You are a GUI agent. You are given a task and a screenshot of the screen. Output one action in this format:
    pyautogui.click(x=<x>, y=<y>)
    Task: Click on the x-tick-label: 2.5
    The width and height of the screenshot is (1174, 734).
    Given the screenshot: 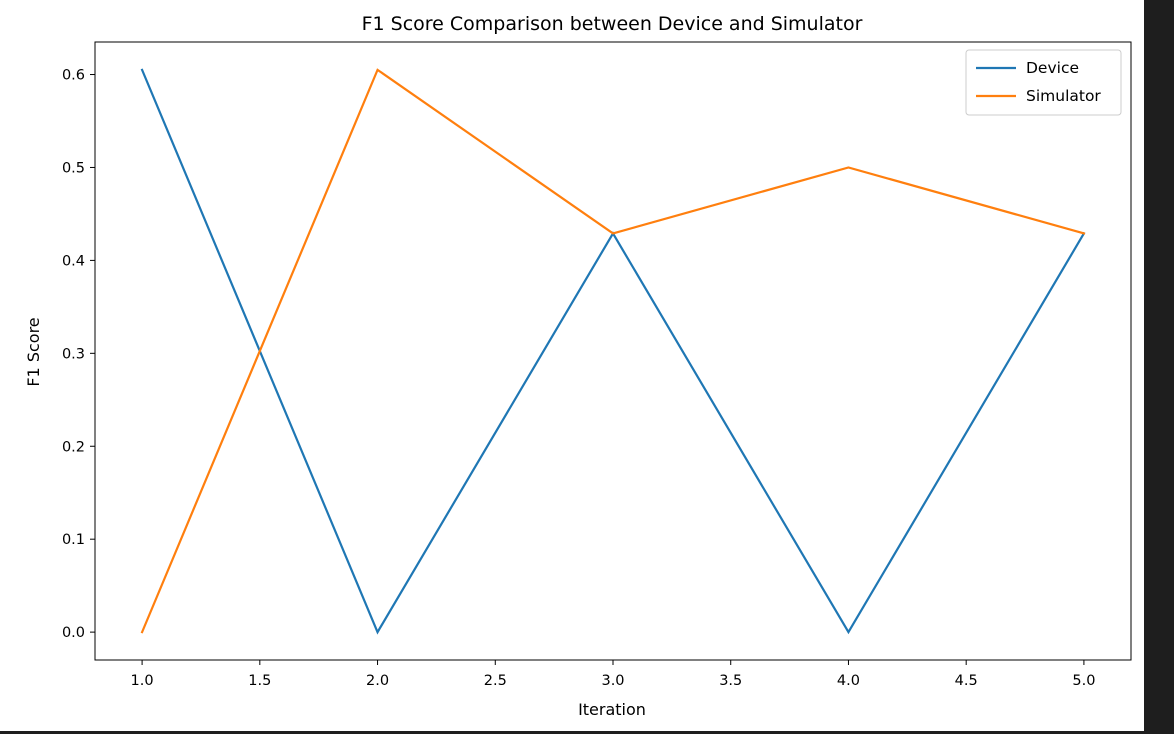 What is the action you would take?
    pyautogui.click(x=495, y=681)
    